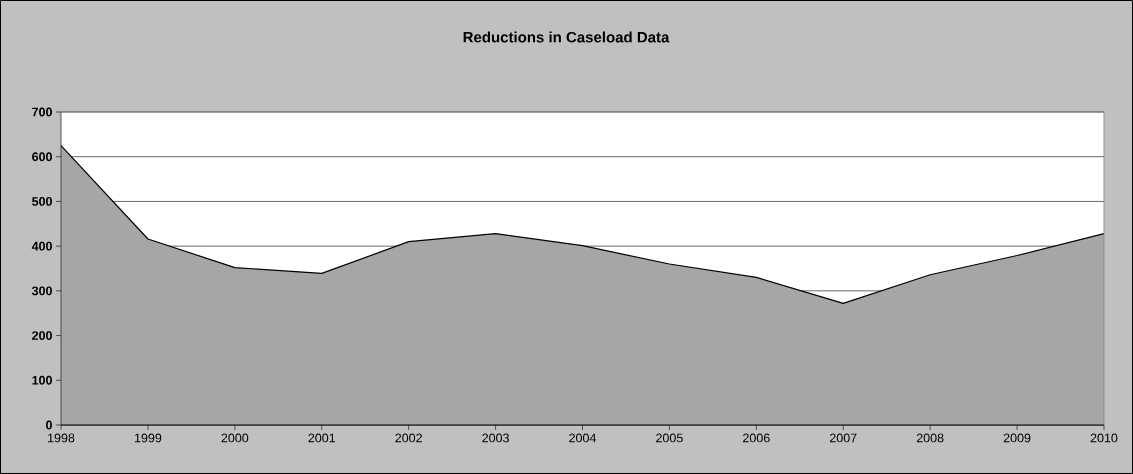 The image size is (1133, 474). What do you see at coordinates (42, 335) in the screenshot?
I see `y-tick-label: 200` at bounding box center [42, 335].